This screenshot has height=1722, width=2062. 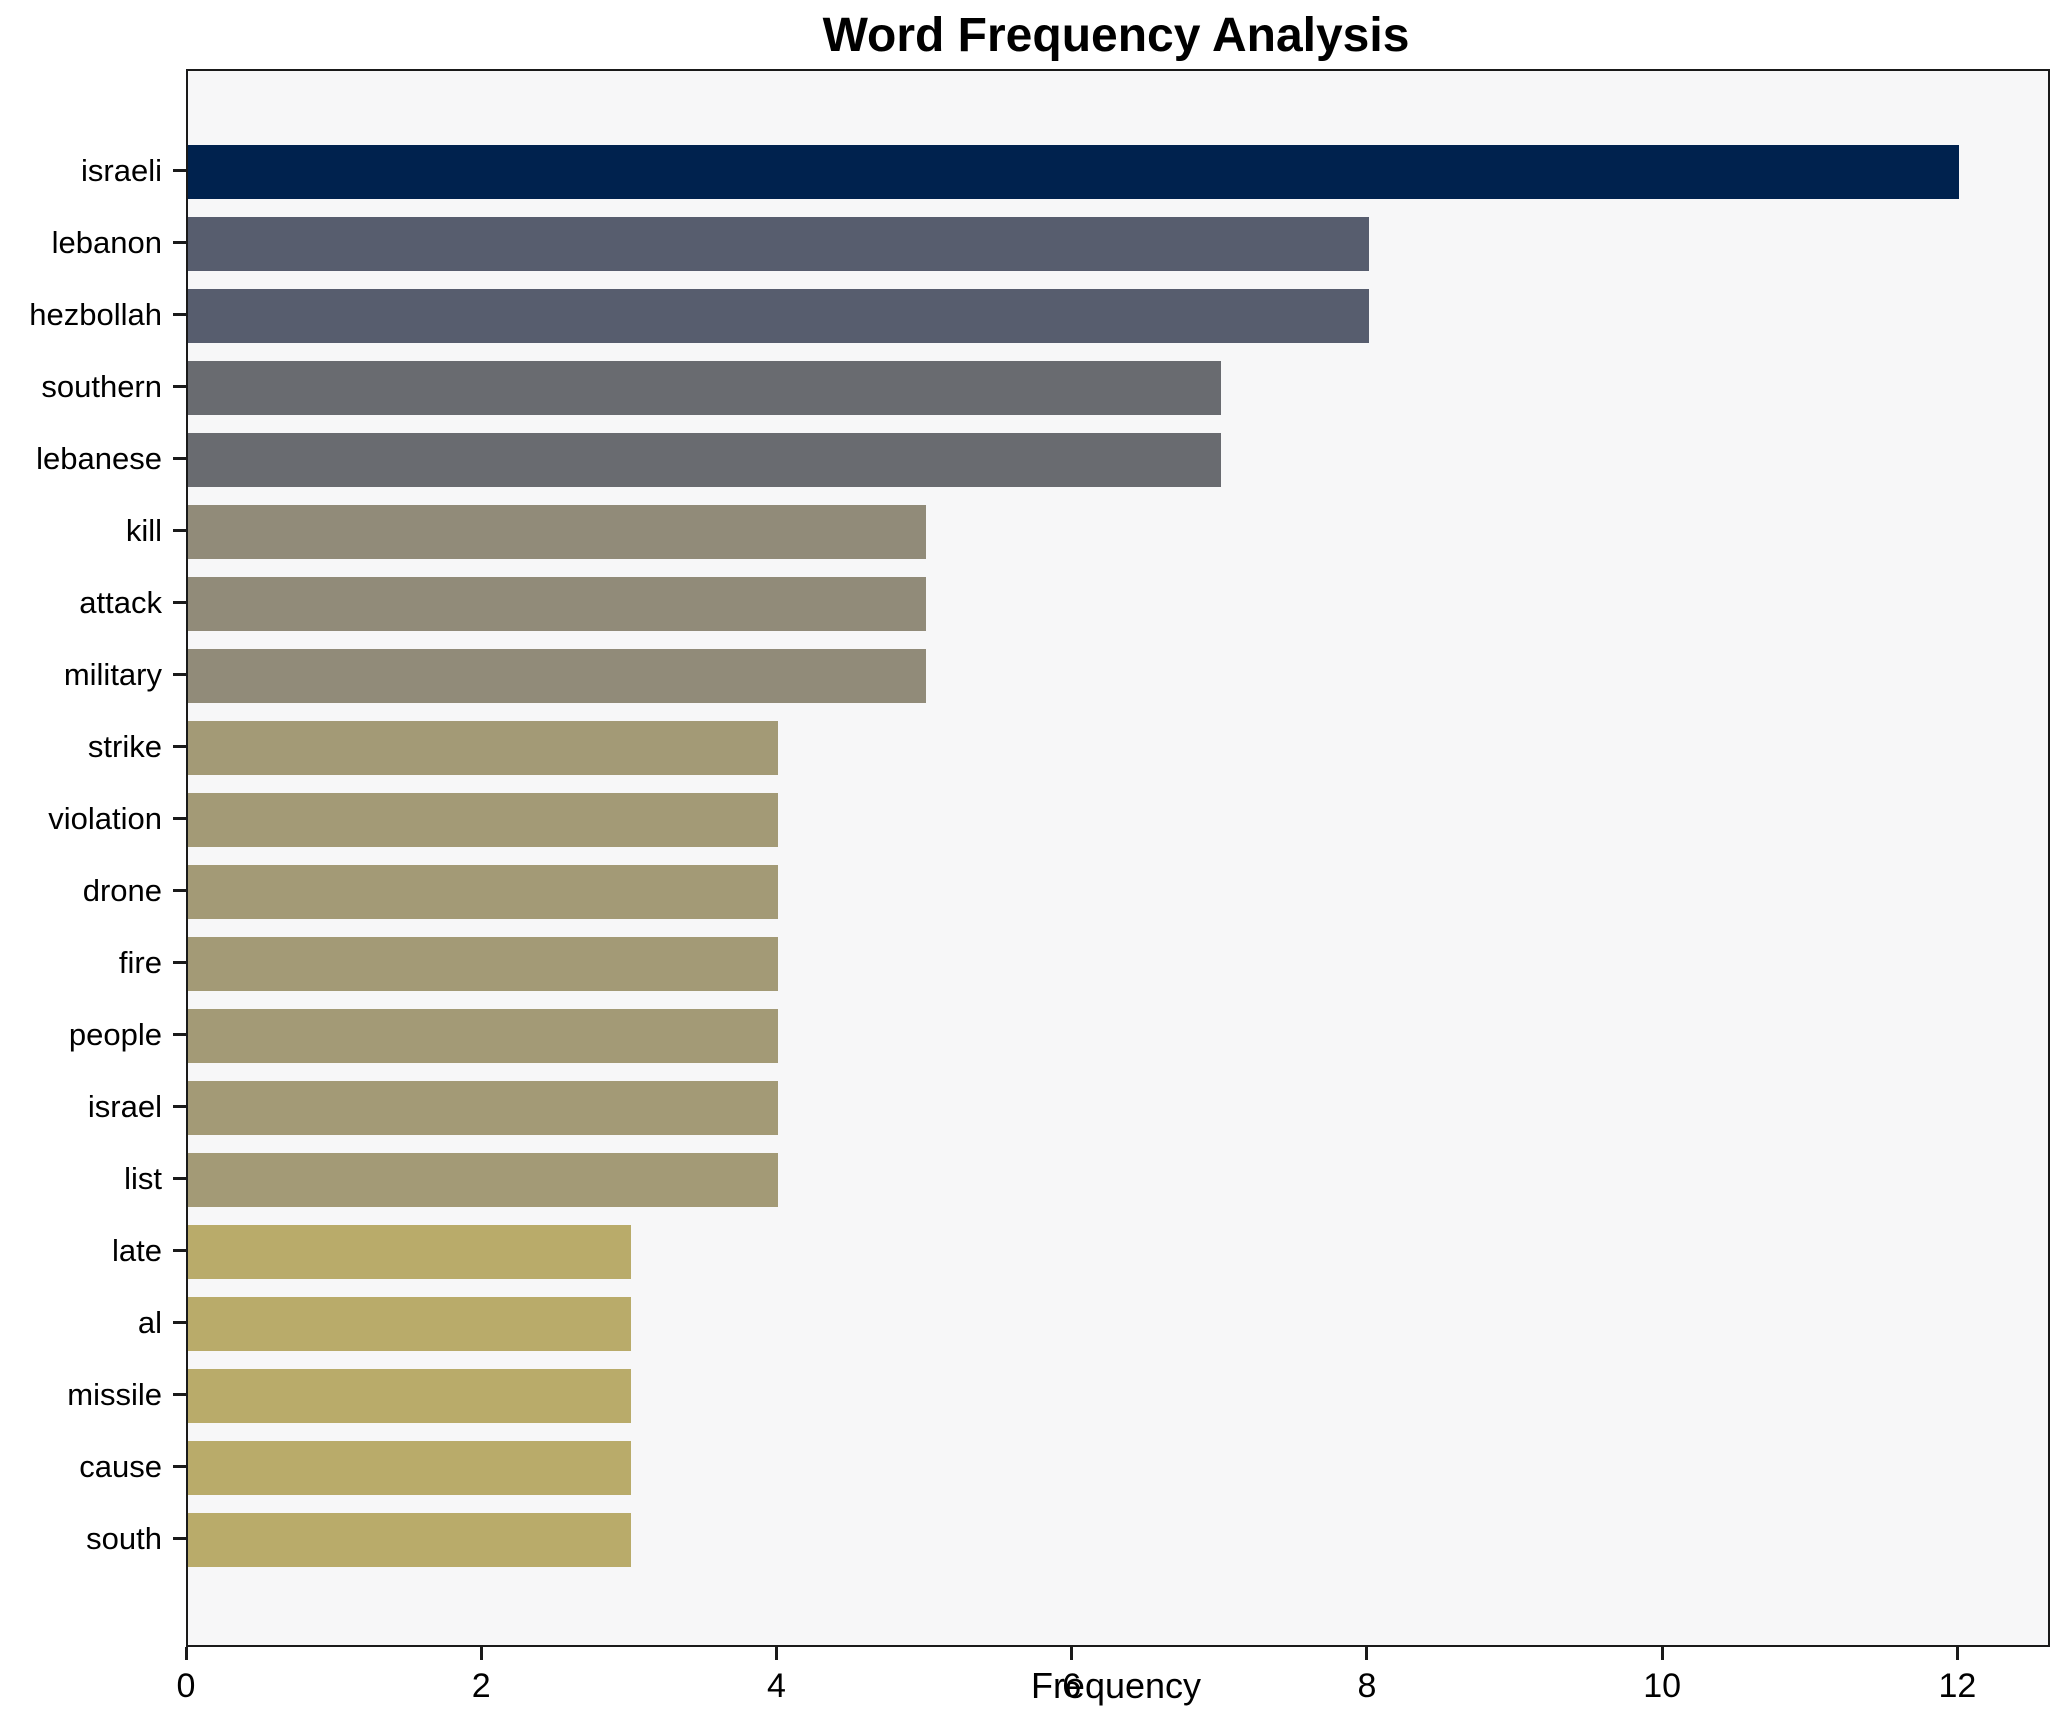 I want to click on y-tick-label: missile, so click(x=114, y=1394).